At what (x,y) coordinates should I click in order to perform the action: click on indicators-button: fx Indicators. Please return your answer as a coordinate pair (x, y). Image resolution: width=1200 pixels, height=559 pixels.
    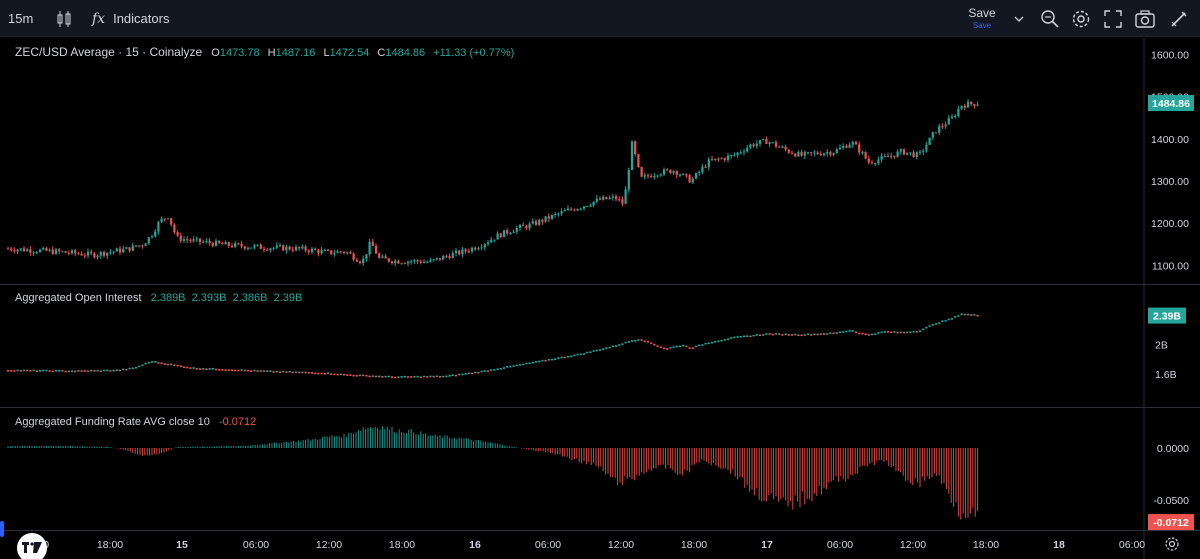
    Looking at the image, I should click on (130, 18).